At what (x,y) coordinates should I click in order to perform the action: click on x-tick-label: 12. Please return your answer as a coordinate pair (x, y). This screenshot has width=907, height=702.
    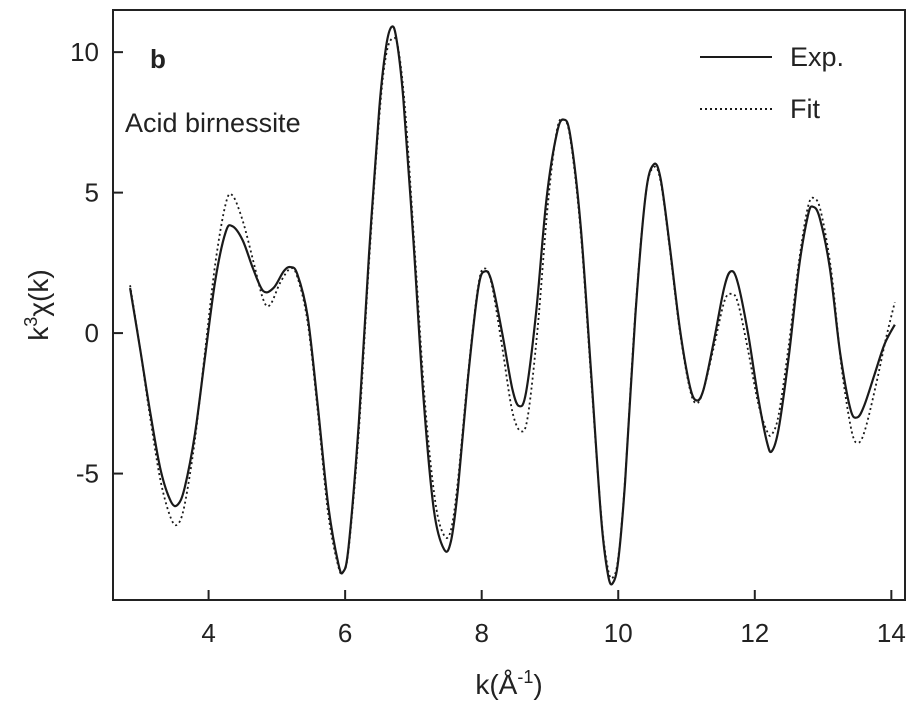
    Looking at the image, I should click on (754, 633).